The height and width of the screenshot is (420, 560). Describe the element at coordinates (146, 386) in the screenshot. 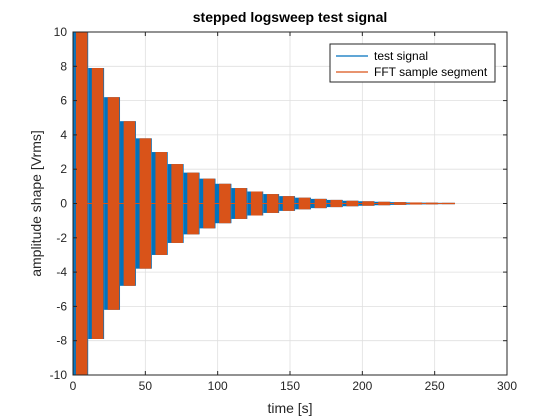

I see `x-tick-label: 50` at that location.